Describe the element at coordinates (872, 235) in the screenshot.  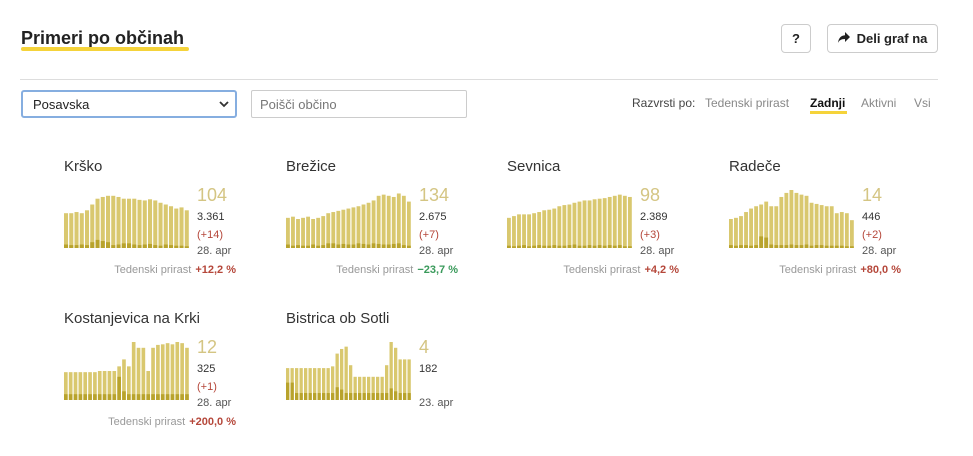
I see `delta-value: (+2)` at that location.